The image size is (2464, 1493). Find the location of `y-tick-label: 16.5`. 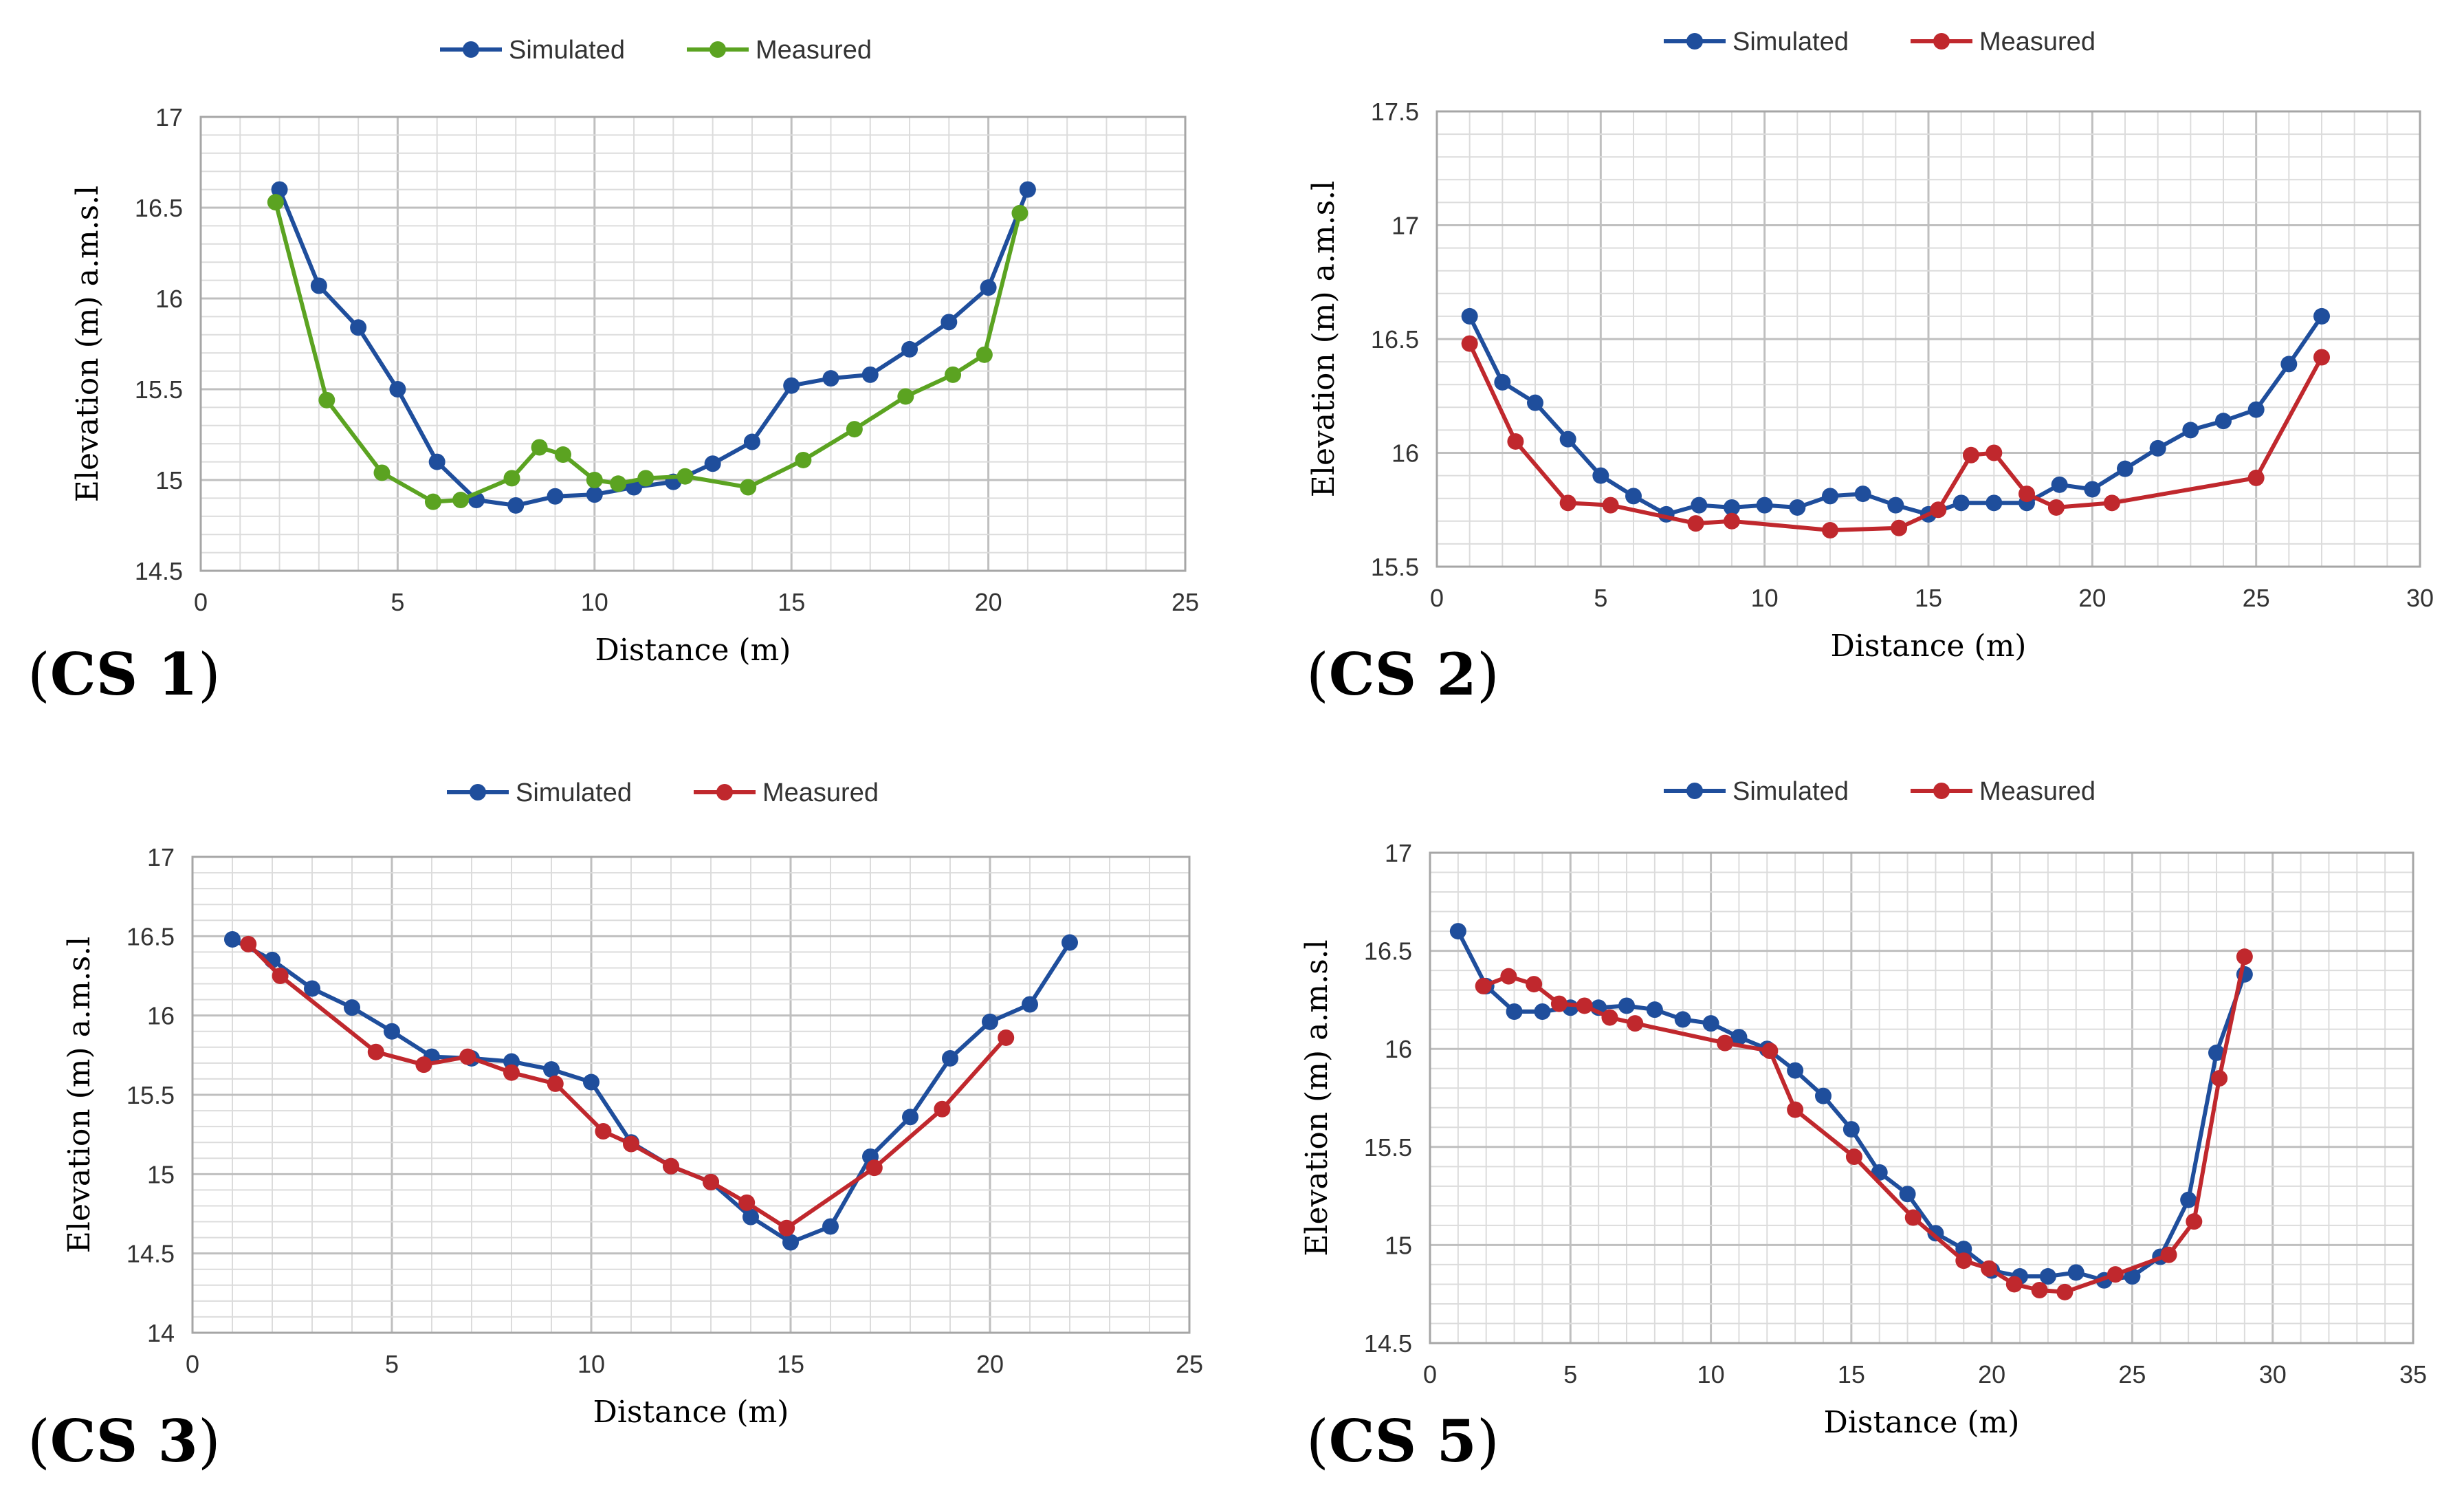

y-tick-label: 16.5 is located at coordinates (1395, 339).